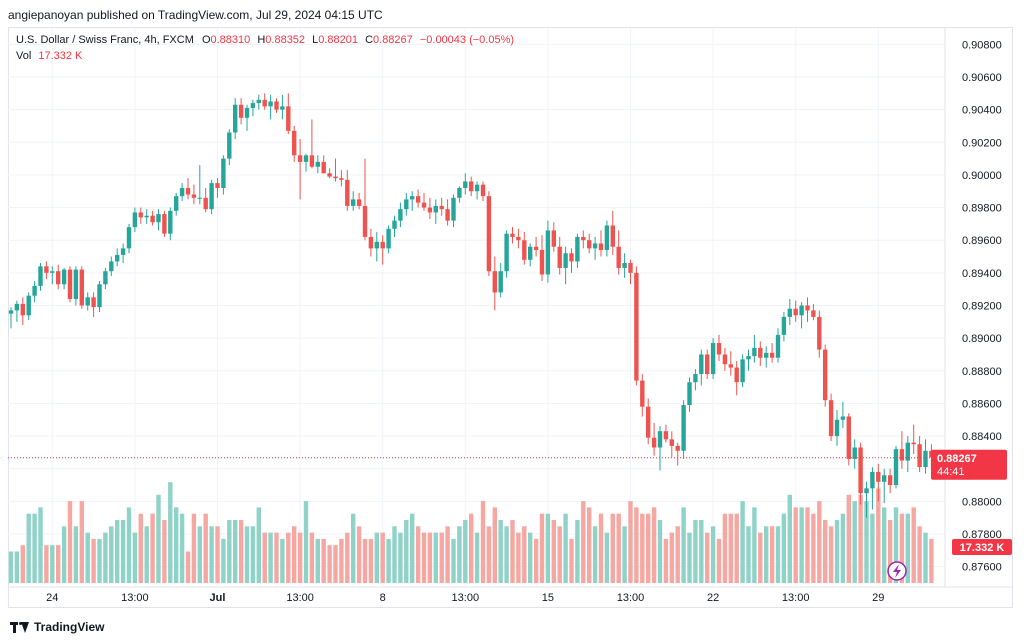 The height and width of the screenshot is (643, 1024). Describe the element at coordinates (982, 111) in the screenshot. I see `price-tick-label: 0.90400` at that location.